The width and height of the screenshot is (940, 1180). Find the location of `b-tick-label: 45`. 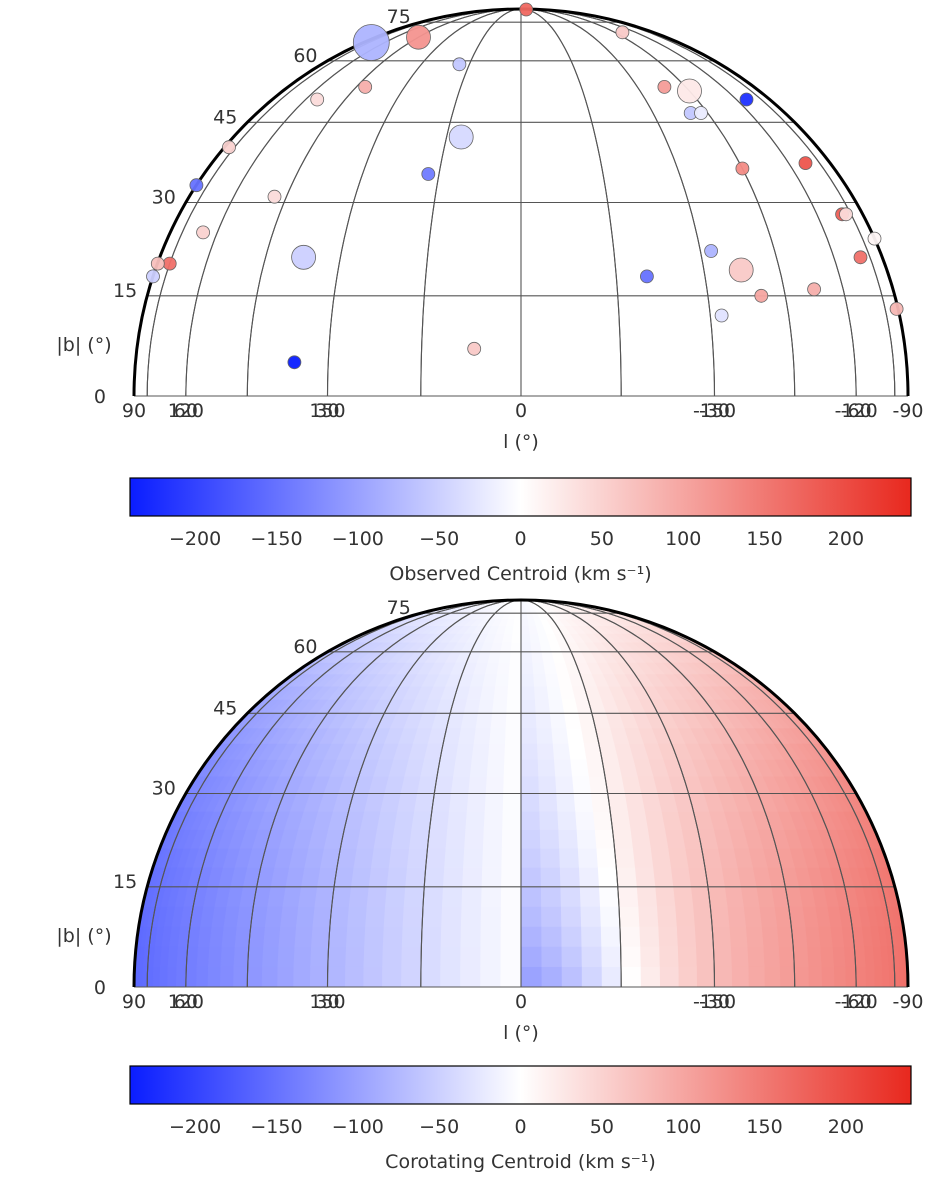

b-tick-label: 45 is located at coordinates (225, 708).